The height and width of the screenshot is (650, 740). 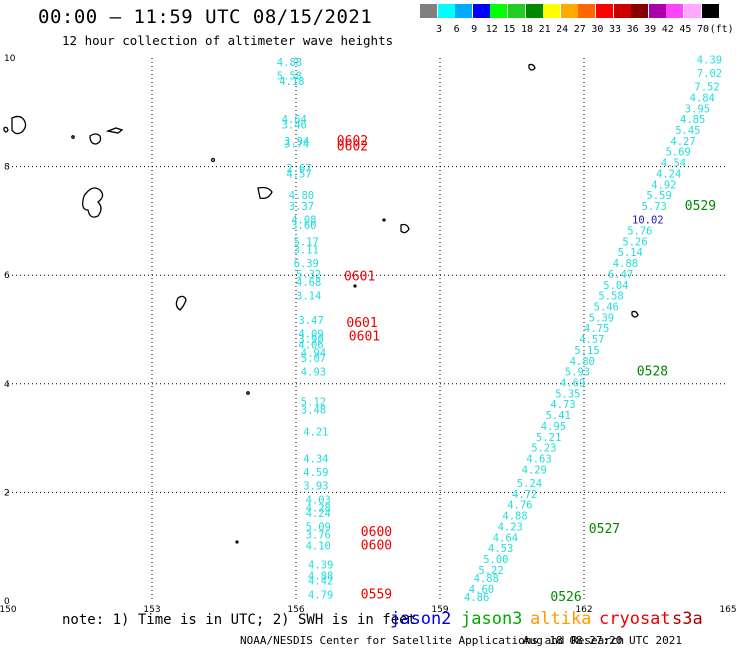 I want to click on swh-label: 5.32, so click(x=308, y=275).